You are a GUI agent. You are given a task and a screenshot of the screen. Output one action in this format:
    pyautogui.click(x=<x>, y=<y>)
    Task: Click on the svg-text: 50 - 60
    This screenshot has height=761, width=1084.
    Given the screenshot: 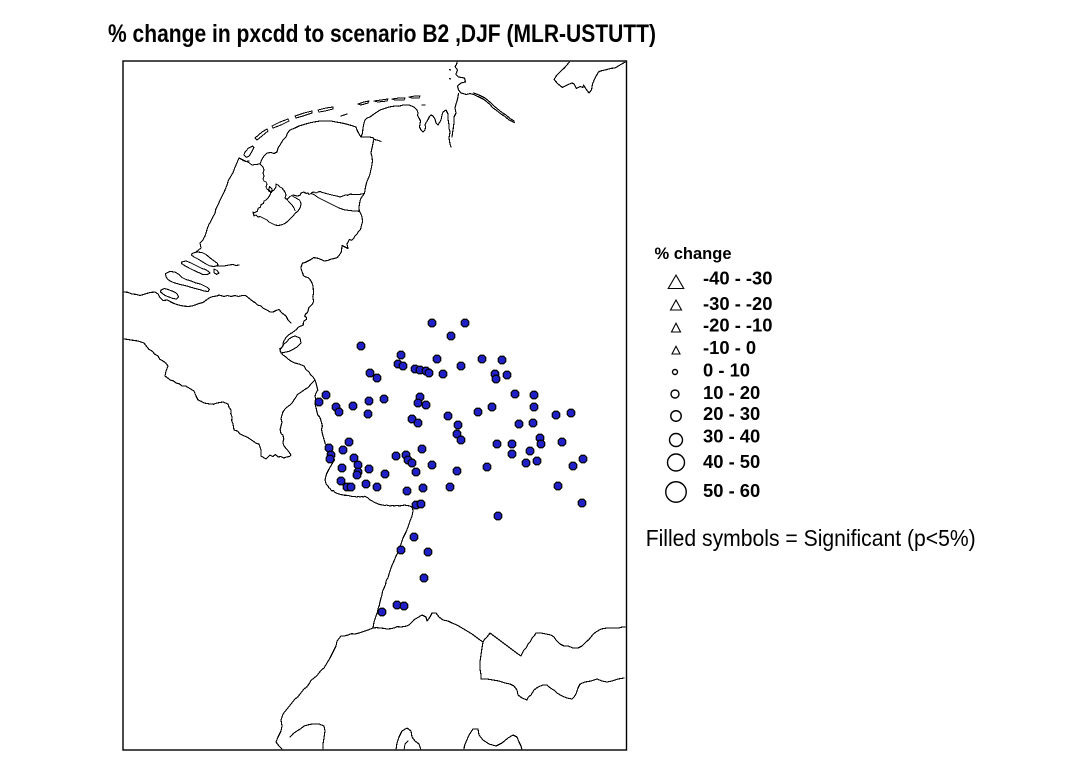 What is the action you would take?
    pyautogui.click(x=731, y=490)
    